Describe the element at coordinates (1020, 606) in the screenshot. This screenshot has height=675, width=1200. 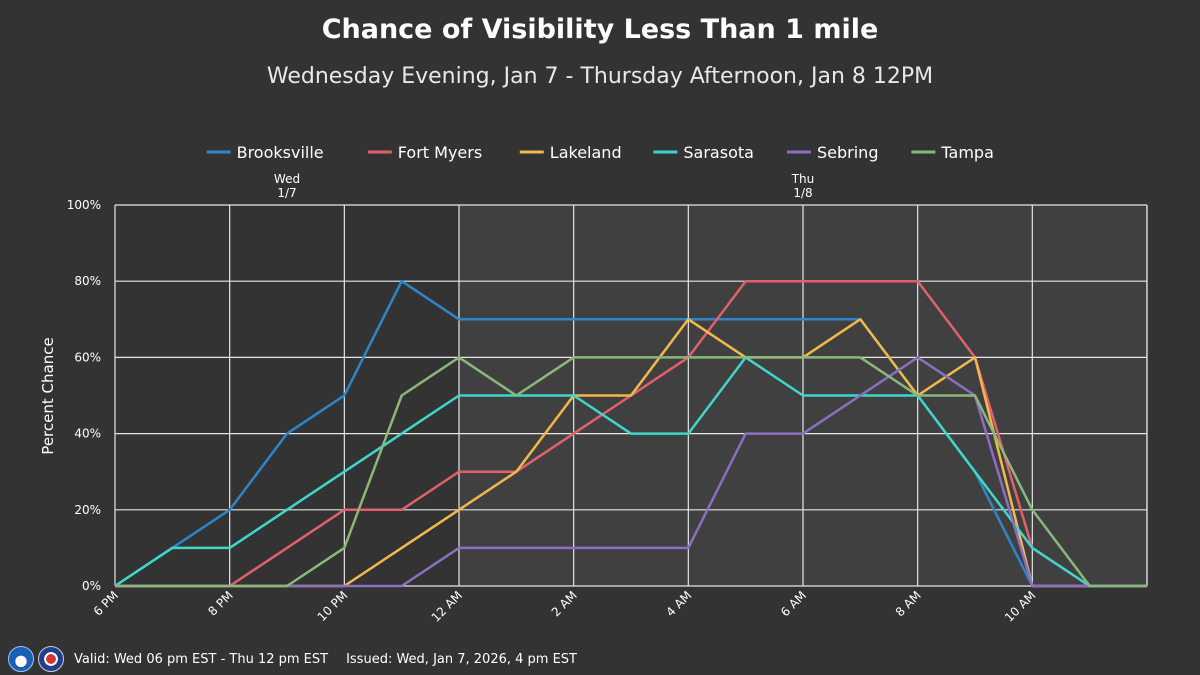
I see `x-tick-label: 10 AM` at that location.